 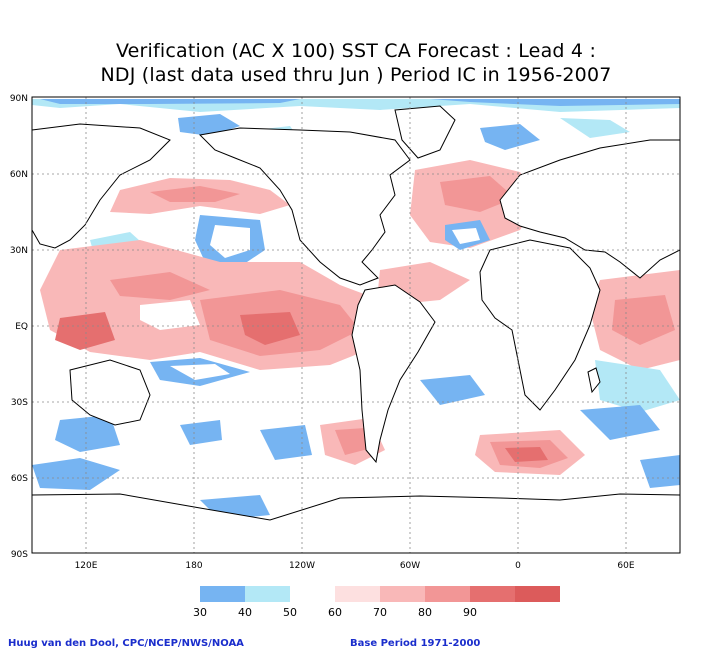 I want to click on color-legend: 30 40 50 60 70 80 90, so click(x=376, y=602).